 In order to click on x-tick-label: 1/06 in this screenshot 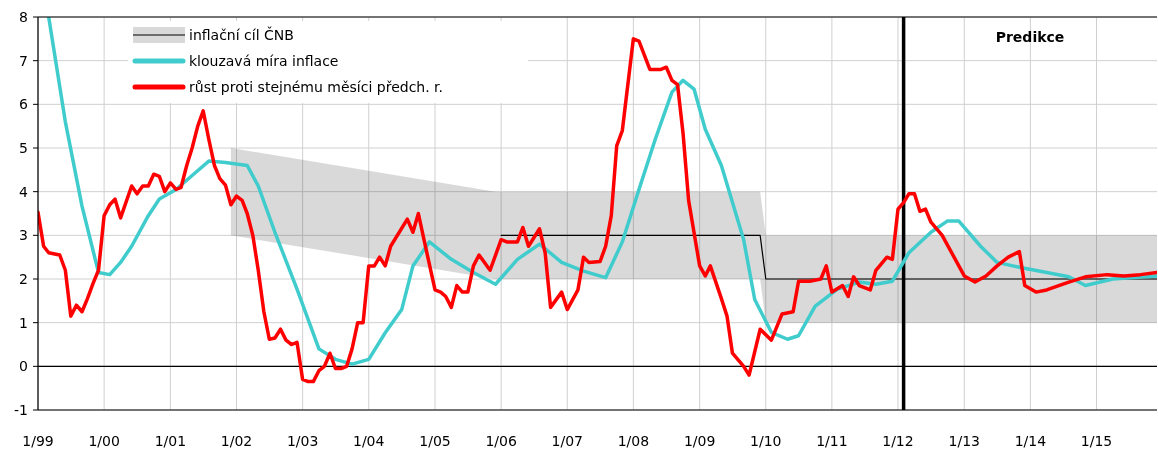, I will do `click(501, 441)`.